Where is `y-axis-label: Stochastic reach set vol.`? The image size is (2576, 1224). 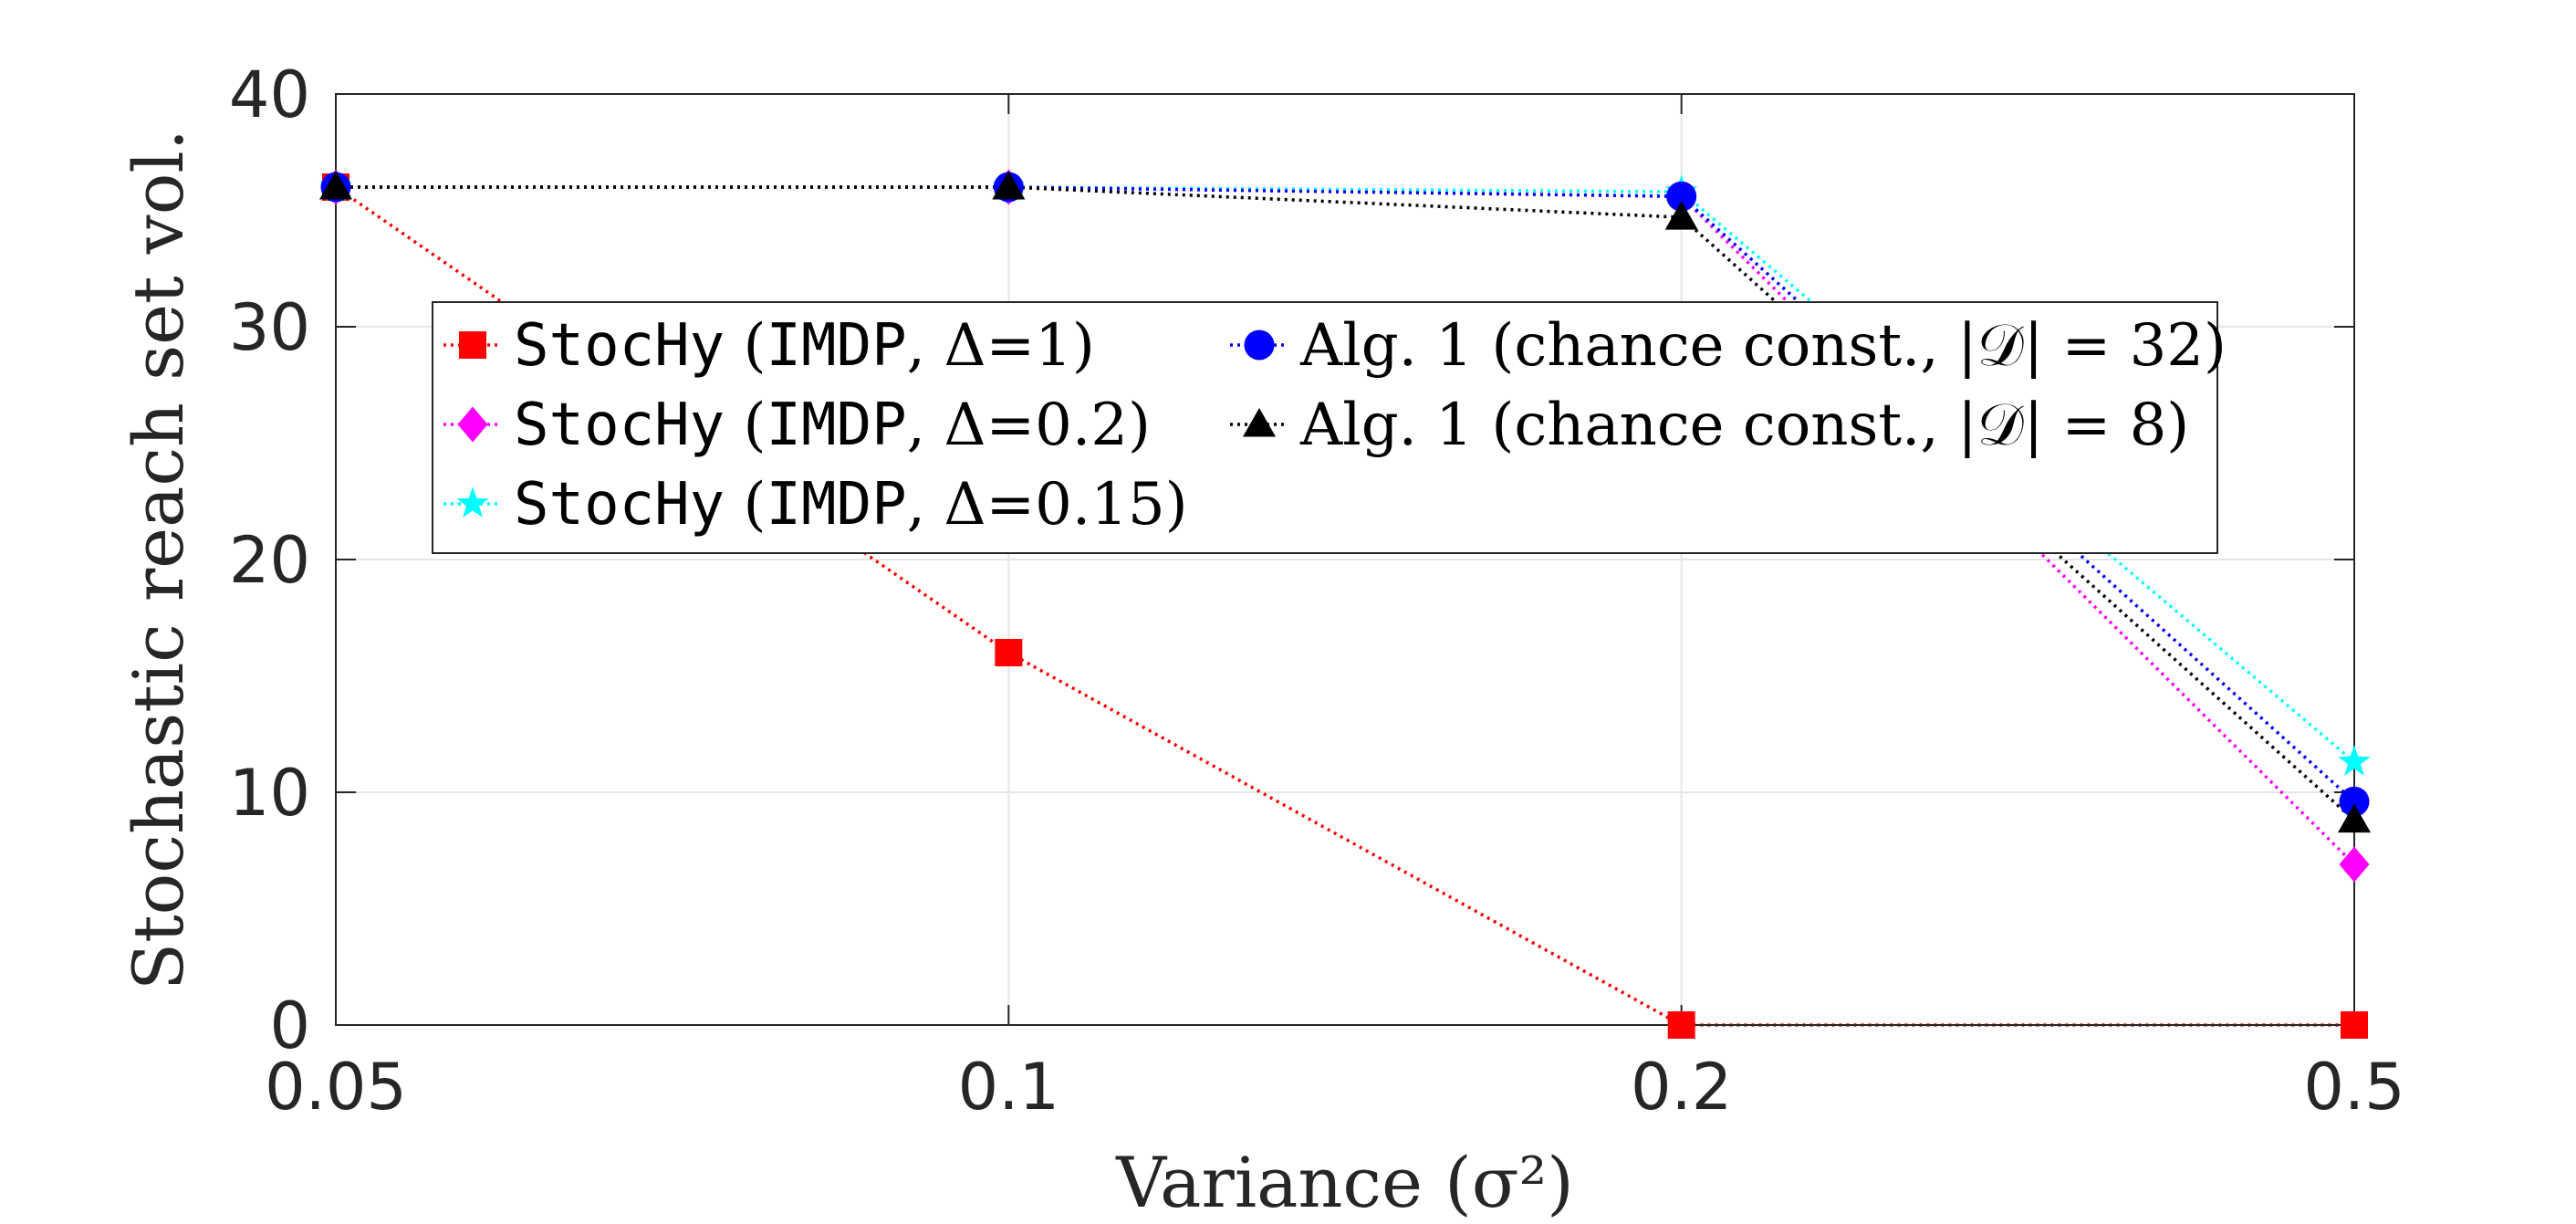 y-axis-label: Stochastic reach set vol. is located at coordinates (158, 560).